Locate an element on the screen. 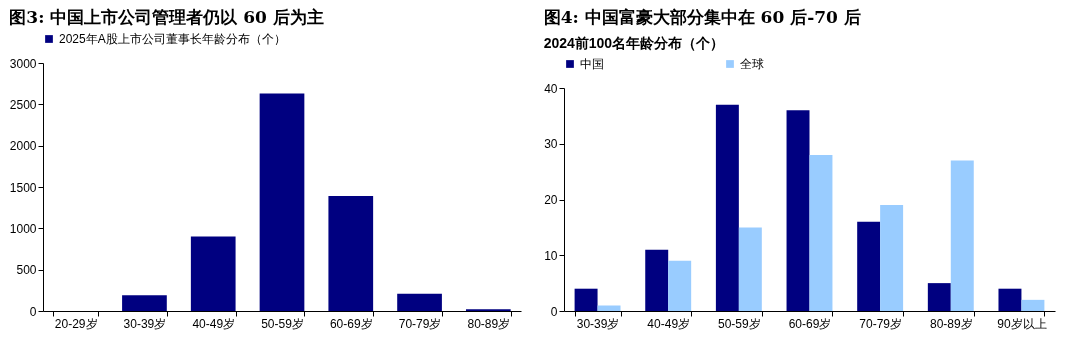 The height and width of the screenshot is (344, 1080). y-tick-label: 2500 is located at coordinates (23, 104).